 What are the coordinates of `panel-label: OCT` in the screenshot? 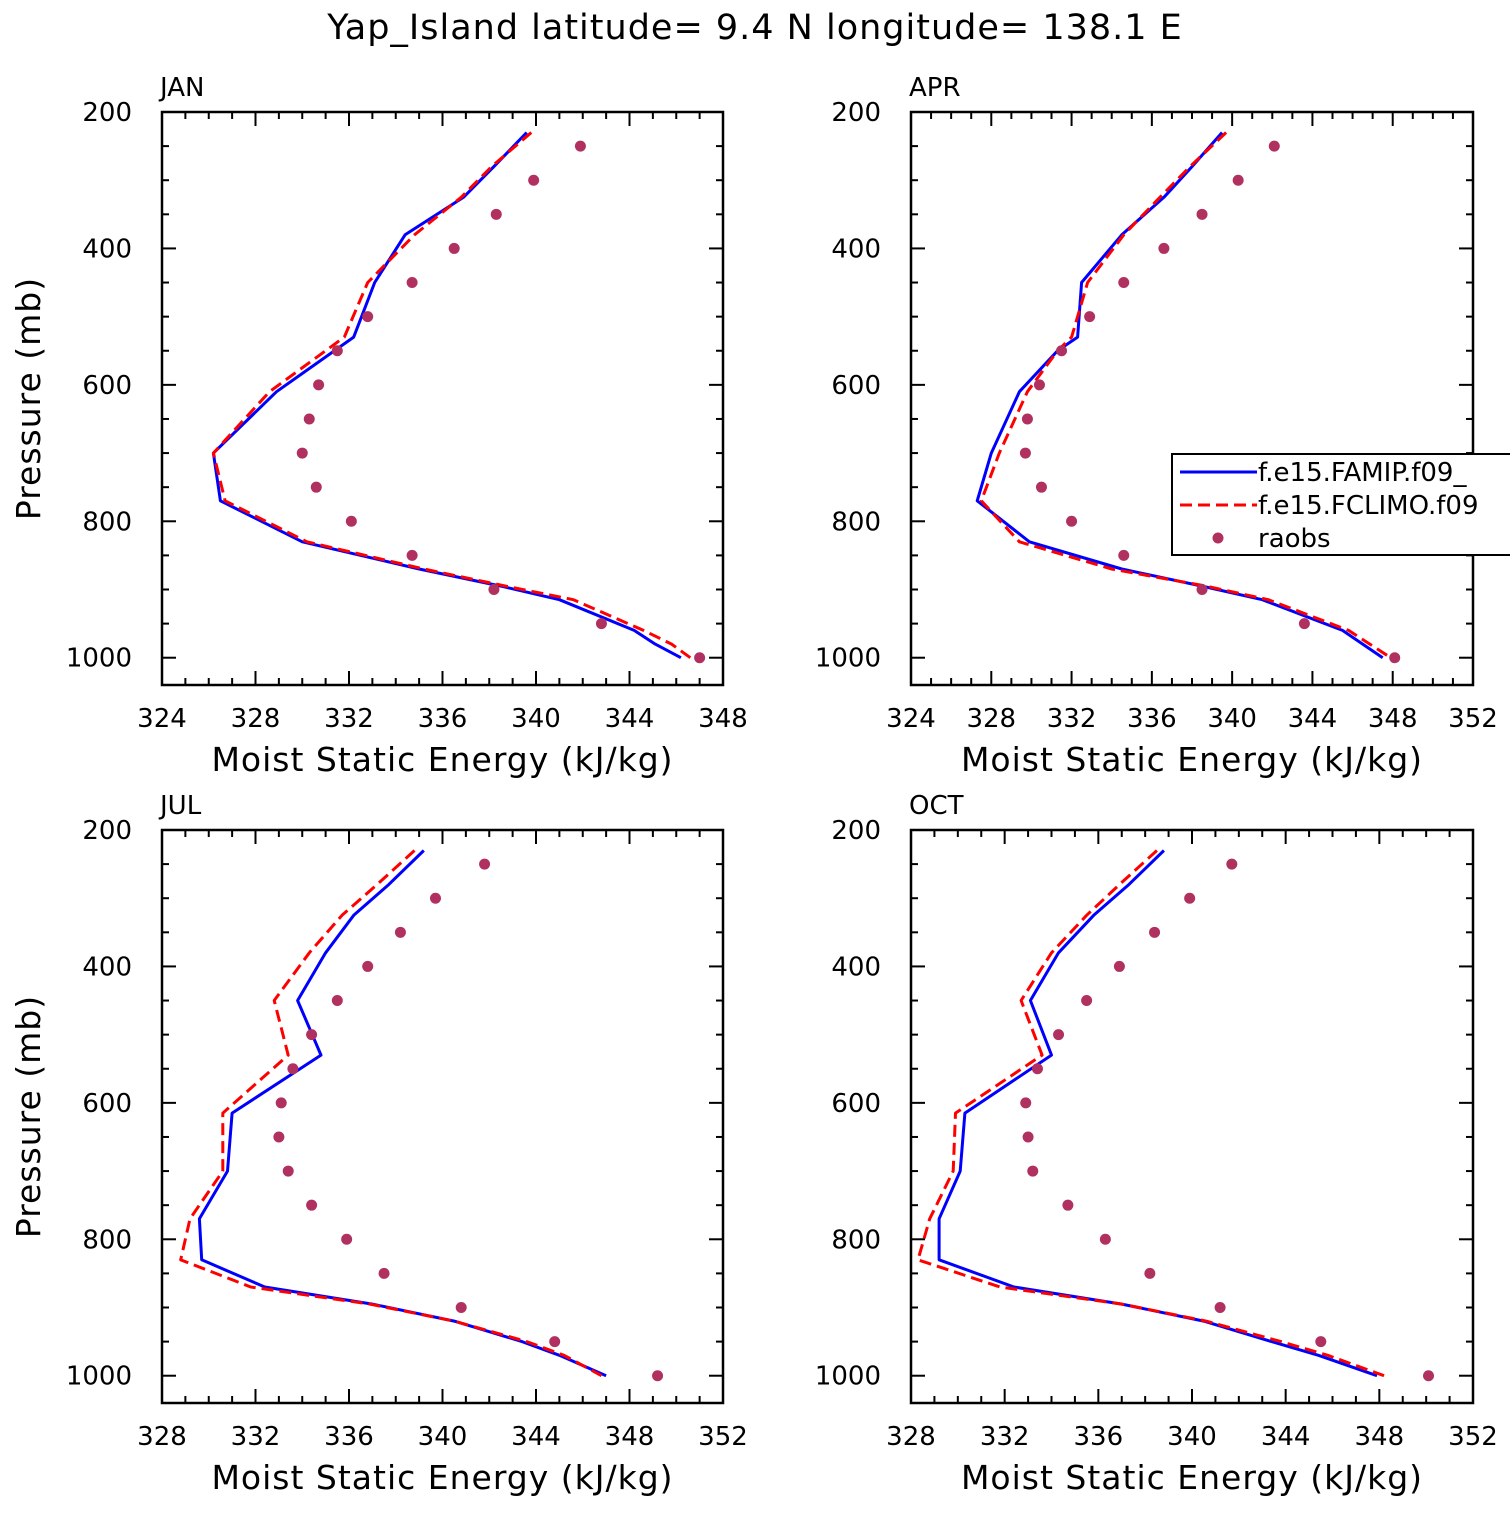 It's located at (936, 806).